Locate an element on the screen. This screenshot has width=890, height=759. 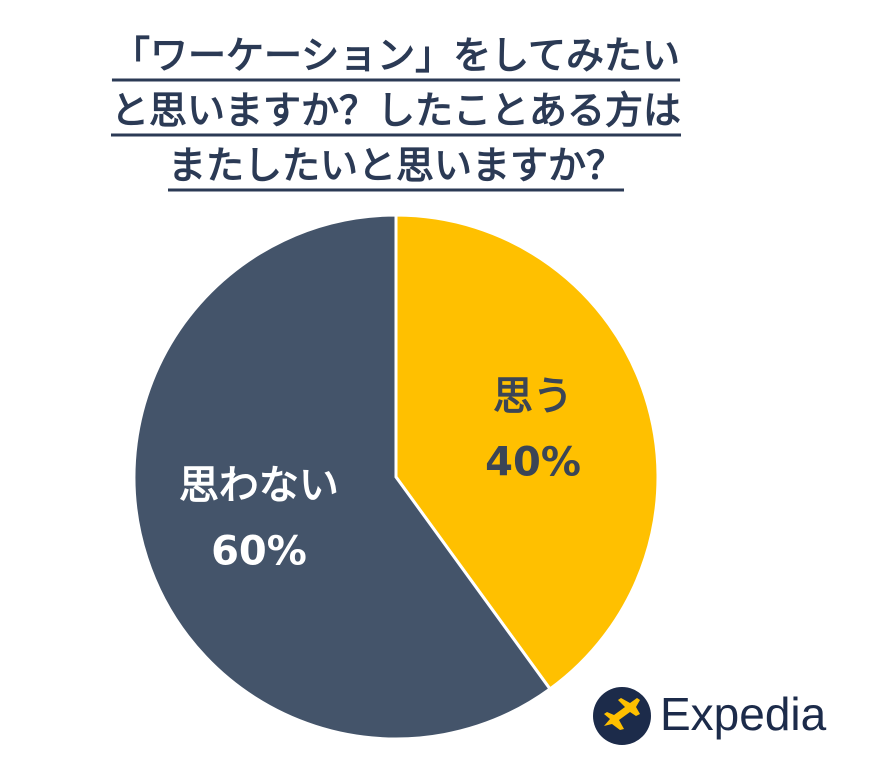
value-label: 40% is located at coordinates (533, 462).